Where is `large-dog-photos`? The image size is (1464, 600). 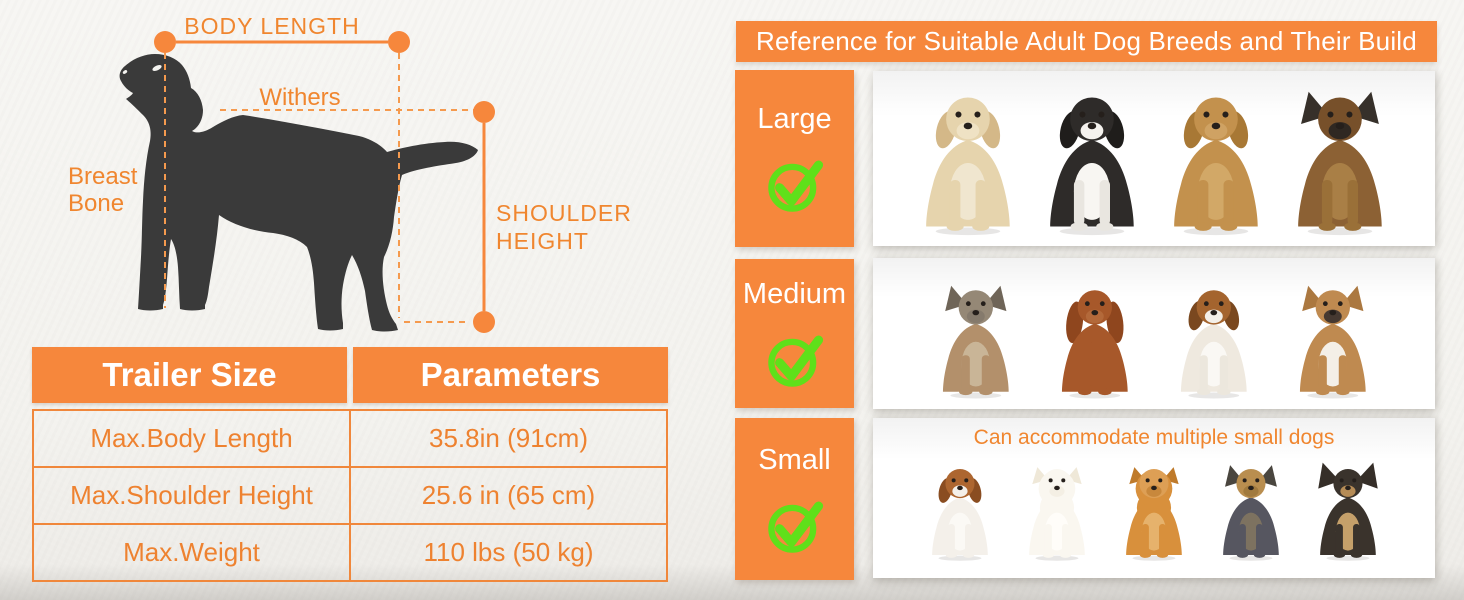 large-dog-photos is located at coordinates (1154, 158).